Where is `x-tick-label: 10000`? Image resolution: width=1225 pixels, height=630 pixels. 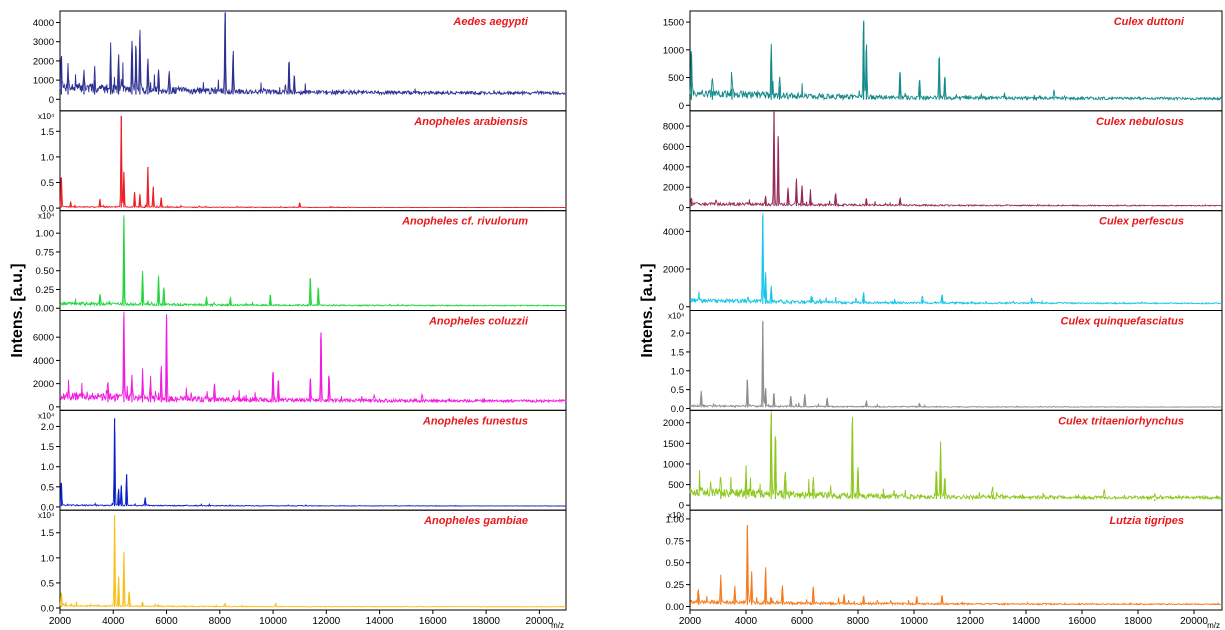
x-tick-label: 10000 is located at coordinates (914, 621).